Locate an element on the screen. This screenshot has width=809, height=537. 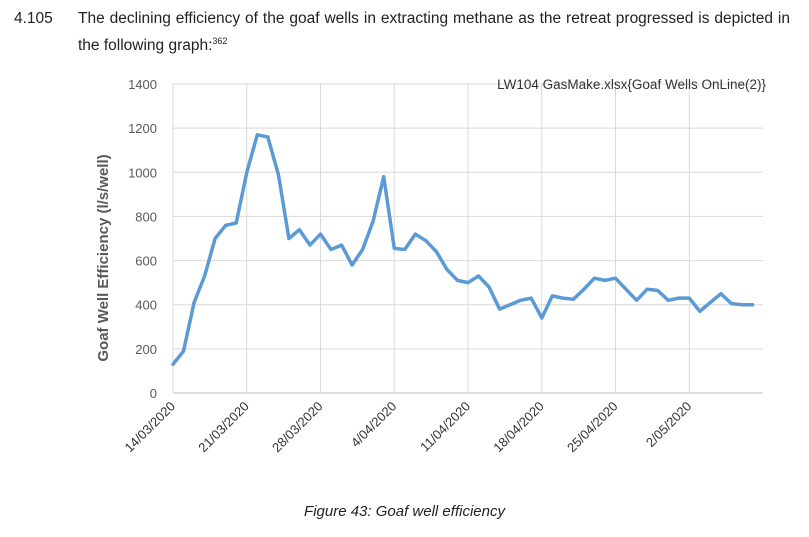
y-tick-label: 1000 is located at coordinates (142, 172).